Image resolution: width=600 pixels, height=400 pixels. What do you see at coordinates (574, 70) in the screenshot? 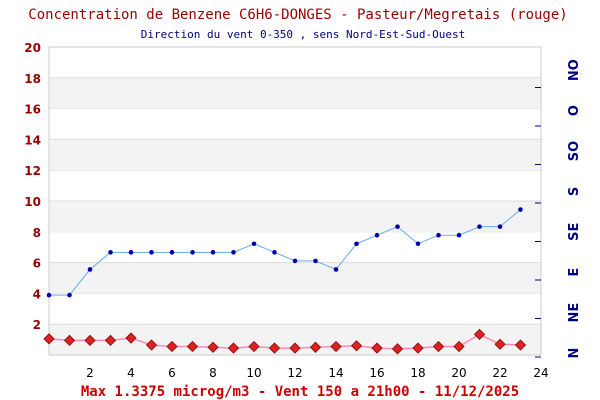
I see `wind-direction-label: NO` at bounding box center [574, 70].